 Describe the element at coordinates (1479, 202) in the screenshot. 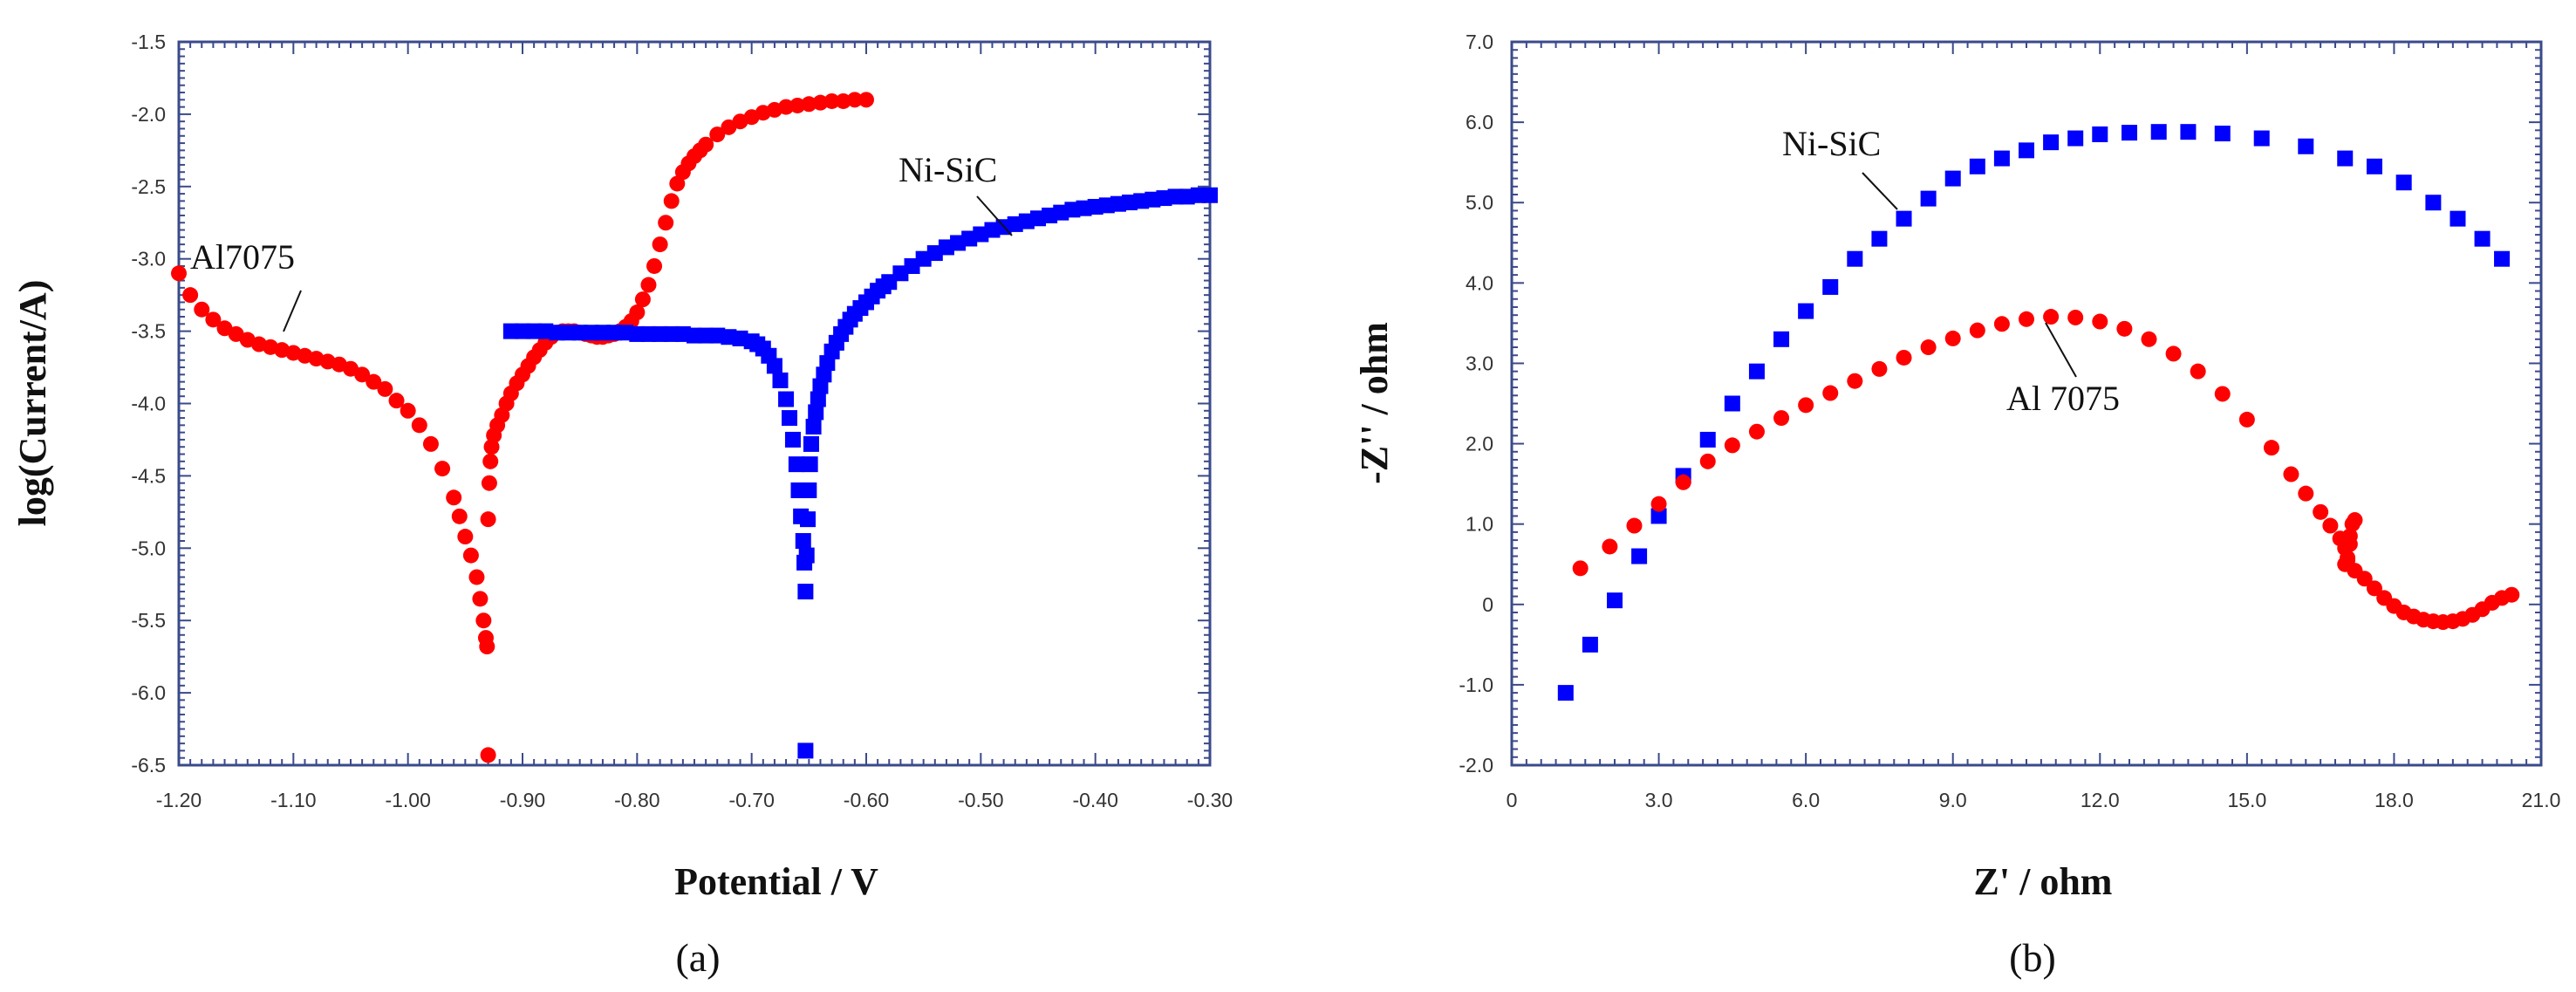

I see `y-tick-label: 5.0` at that location.